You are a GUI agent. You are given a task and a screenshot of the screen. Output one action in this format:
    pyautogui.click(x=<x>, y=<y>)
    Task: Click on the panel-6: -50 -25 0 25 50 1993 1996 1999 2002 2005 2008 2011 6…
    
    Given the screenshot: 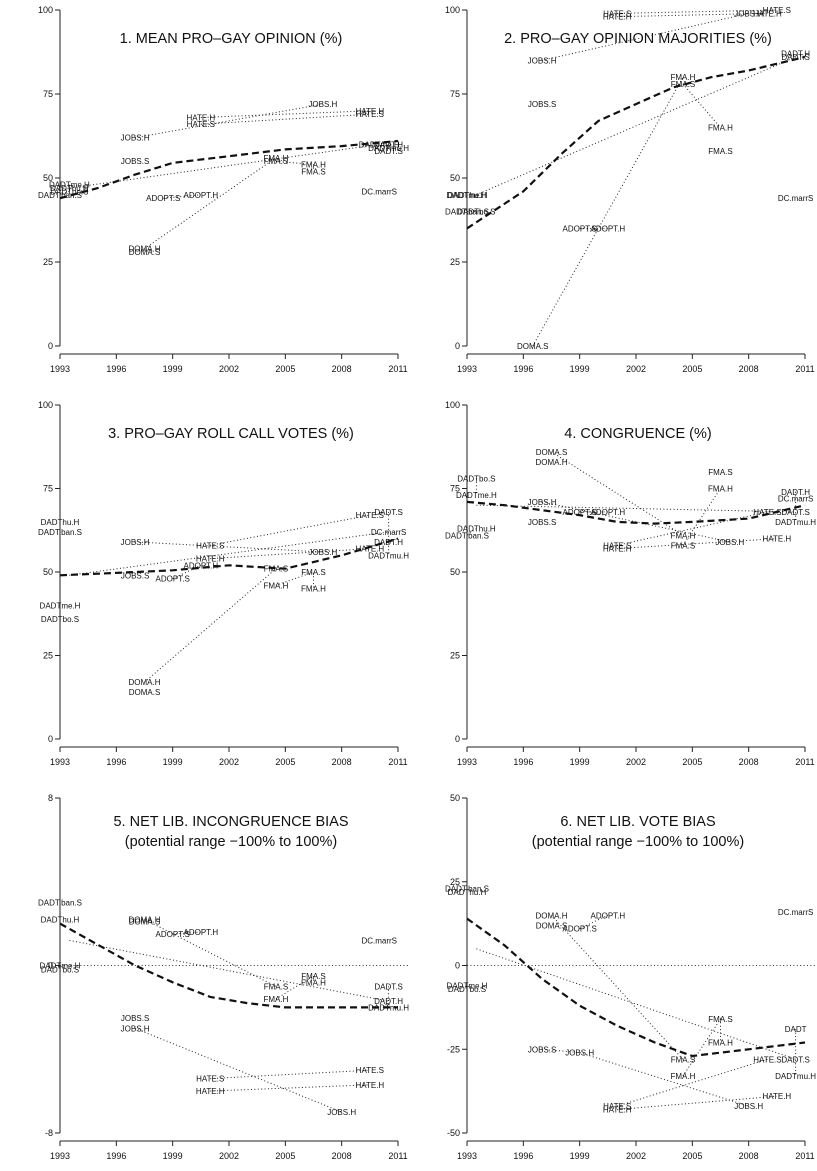 What is the action you would take?
    pyautogui.click(x=631, y=977)
    